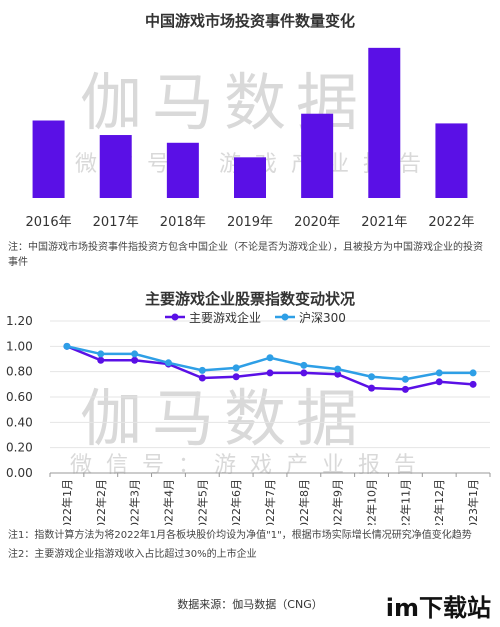  What do you see at coordinates (322, 318) in the screenshot?
I see `legend-label: 沪深300` at bounding box center [322, 318].